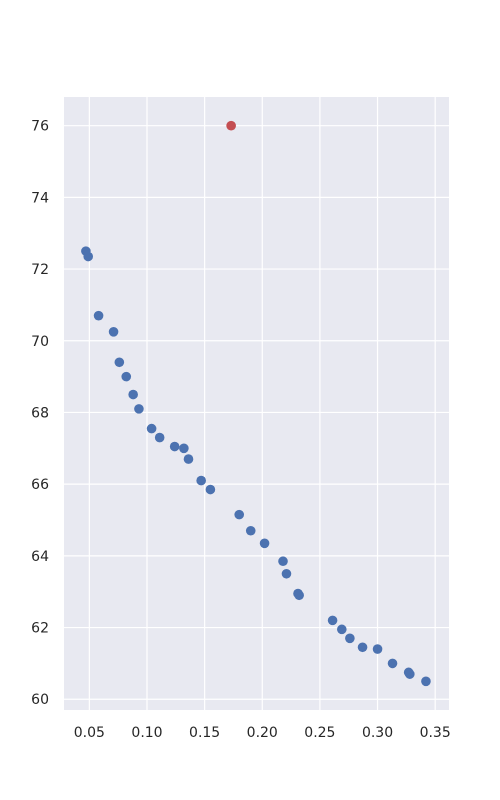 Image resolution: width=500 pixels, height=800 pixels. Describe the element at coordinates (319, 733) in the screenshot. I see `x-tick-label: 0.25` at that location.